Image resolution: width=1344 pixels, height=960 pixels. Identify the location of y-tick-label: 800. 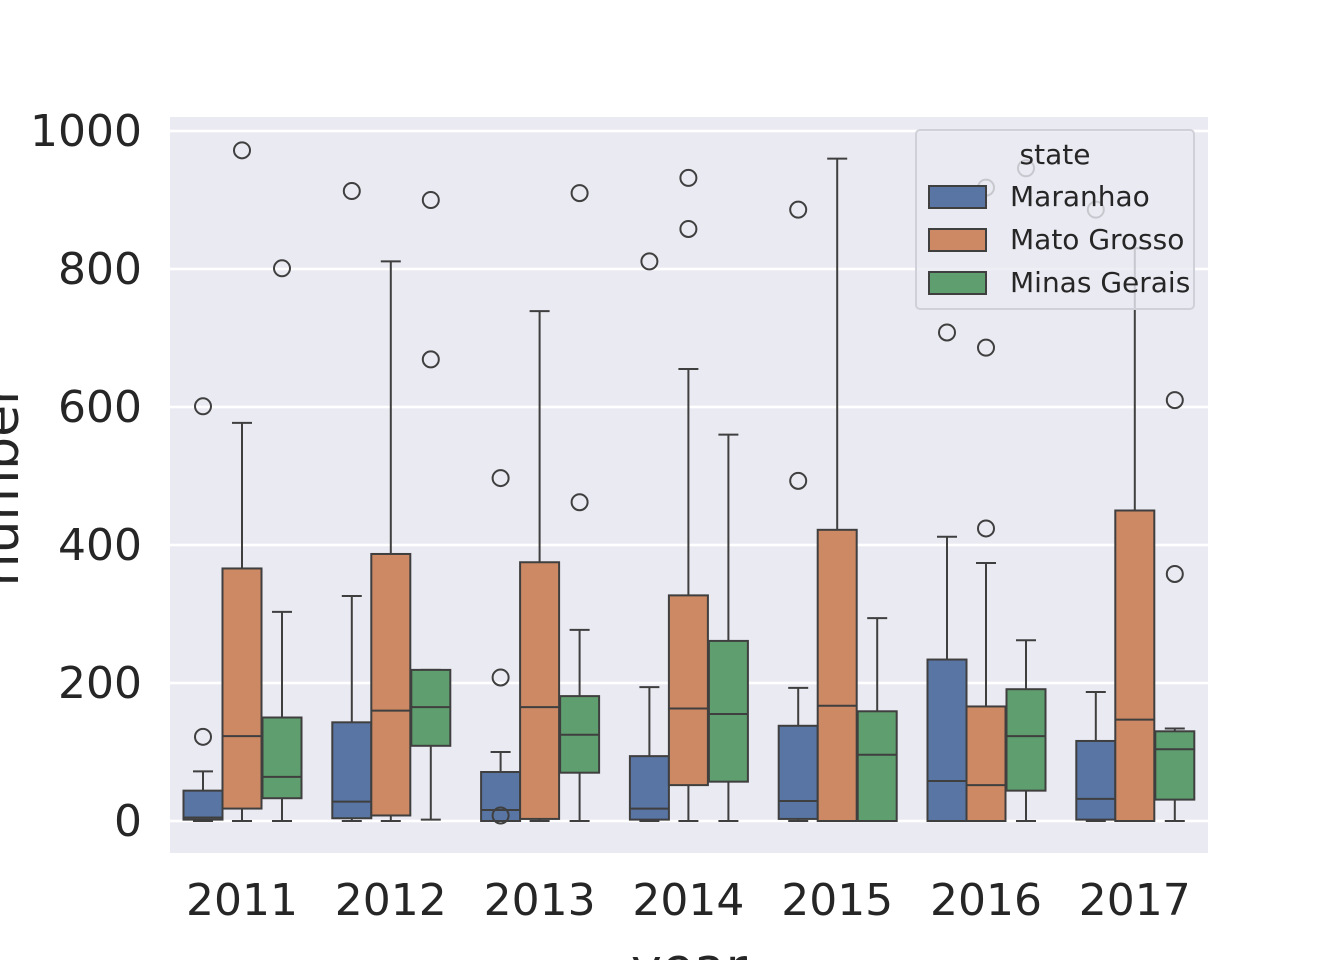
(100, 269).